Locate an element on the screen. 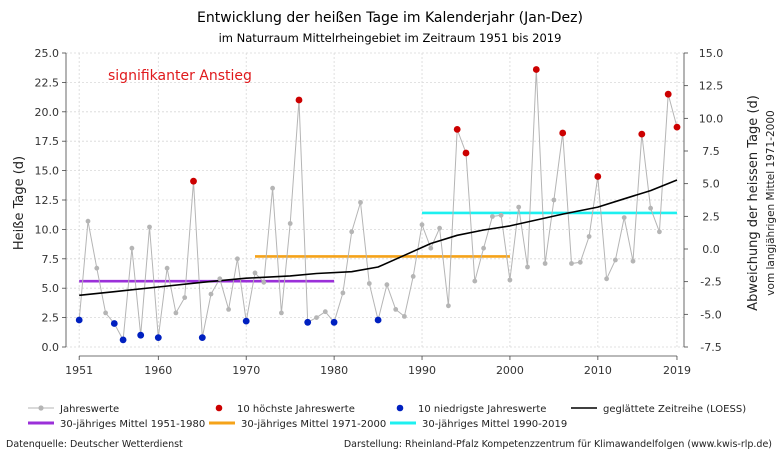 The width and height of the screenshot is (780, 455). y2-tick-label: 5.0 is located at coordinates (711, 184).